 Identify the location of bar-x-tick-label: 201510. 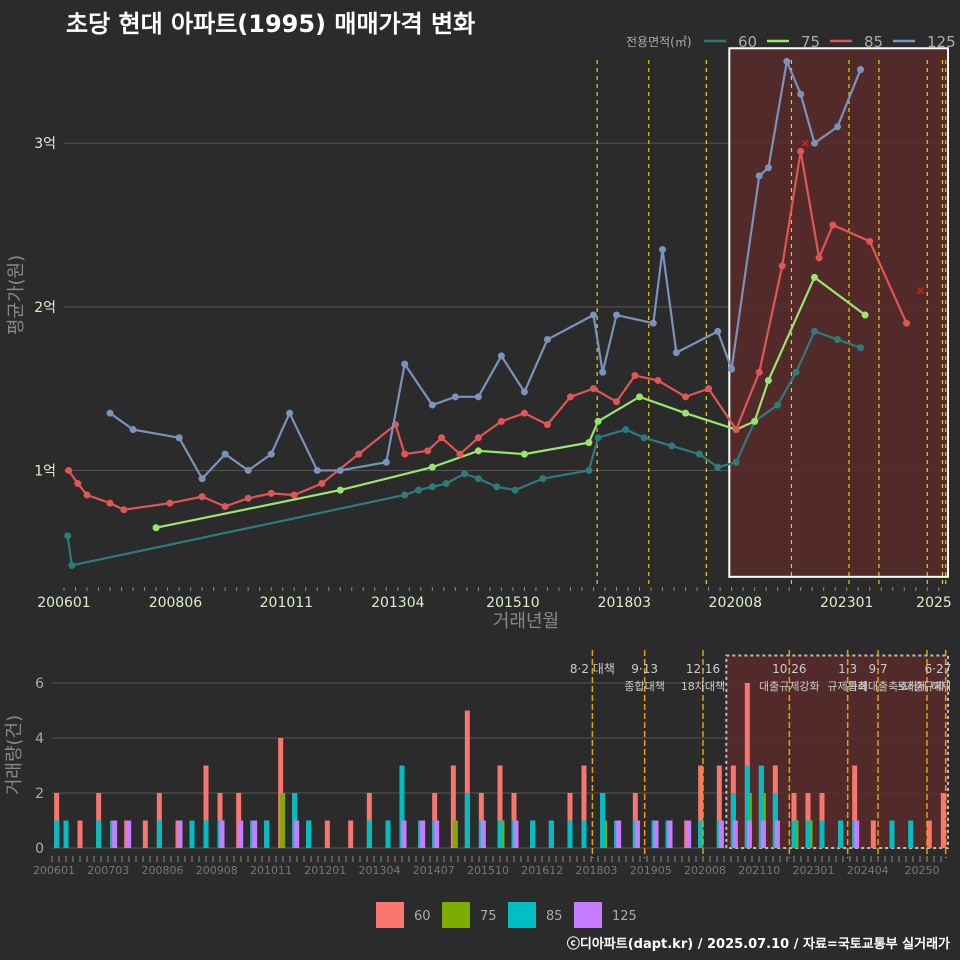
(488, 870).